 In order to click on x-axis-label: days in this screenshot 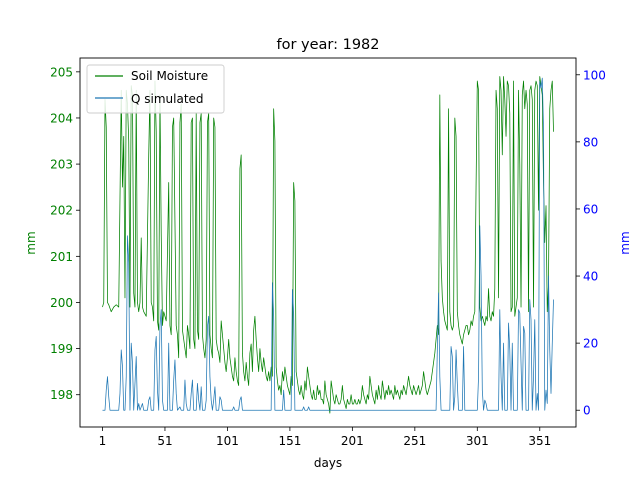, I will do `click(328, 463)`.